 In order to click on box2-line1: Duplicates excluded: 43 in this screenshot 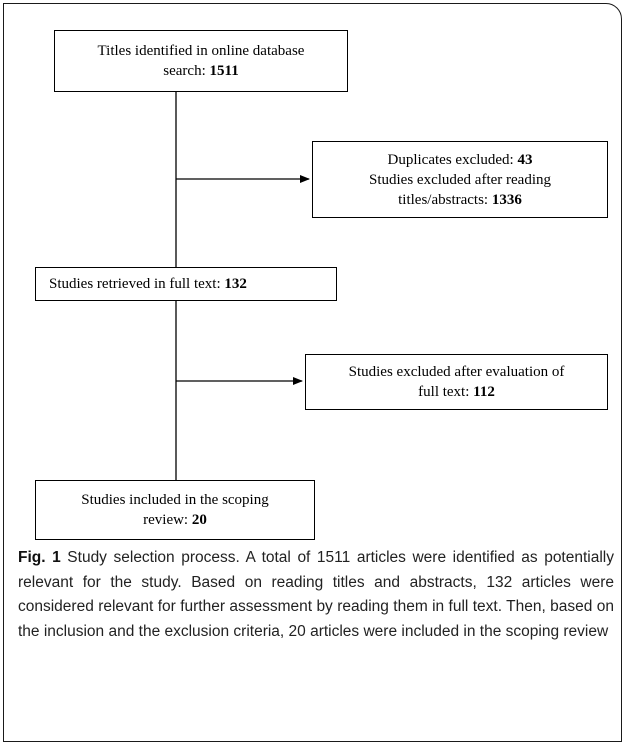, I will do `click(460, 160)`.